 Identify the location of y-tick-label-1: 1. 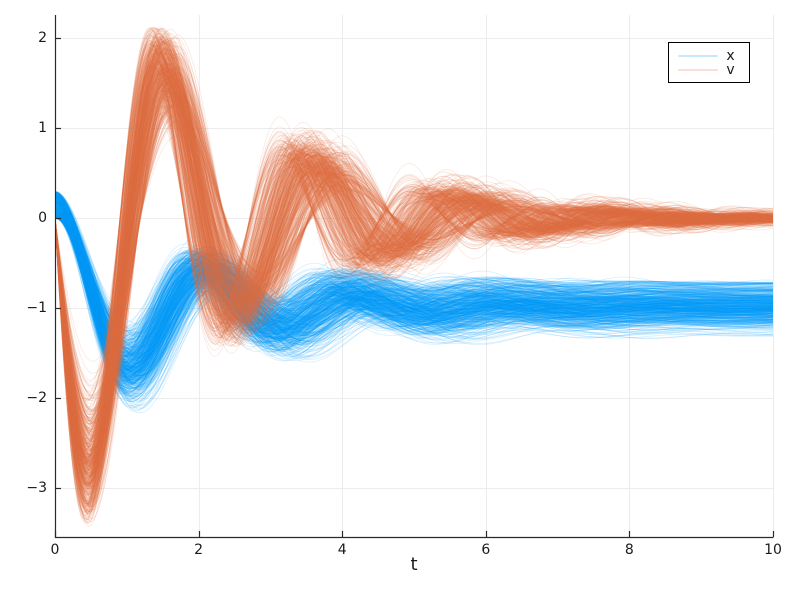
(42, 128).